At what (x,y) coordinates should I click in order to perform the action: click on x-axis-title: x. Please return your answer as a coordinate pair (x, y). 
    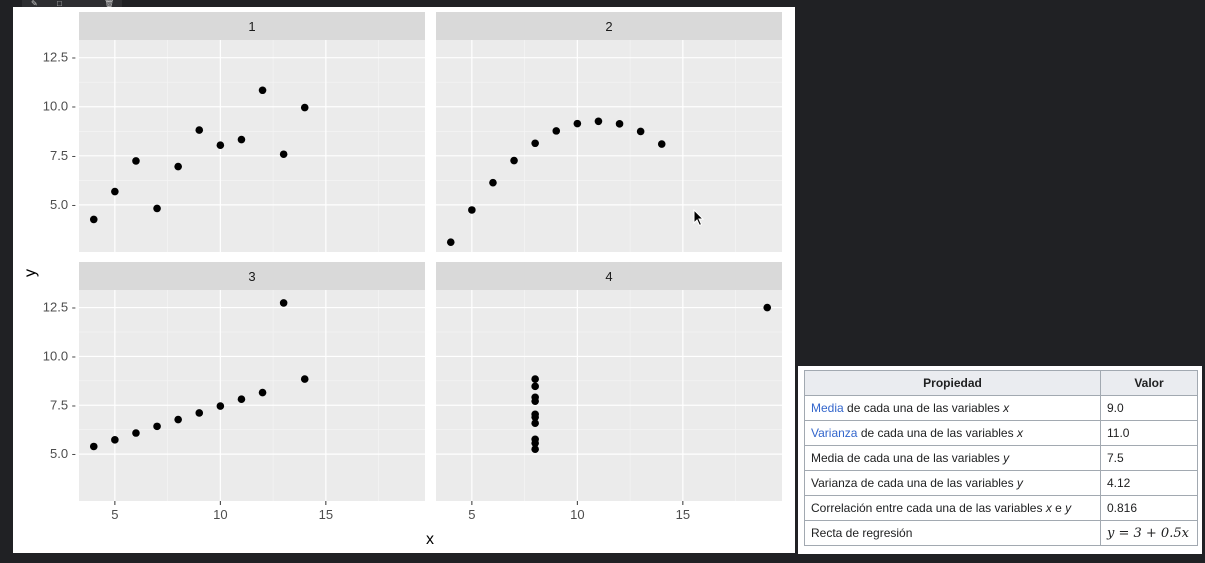
    Looking at the image, I should click on (430, 539).